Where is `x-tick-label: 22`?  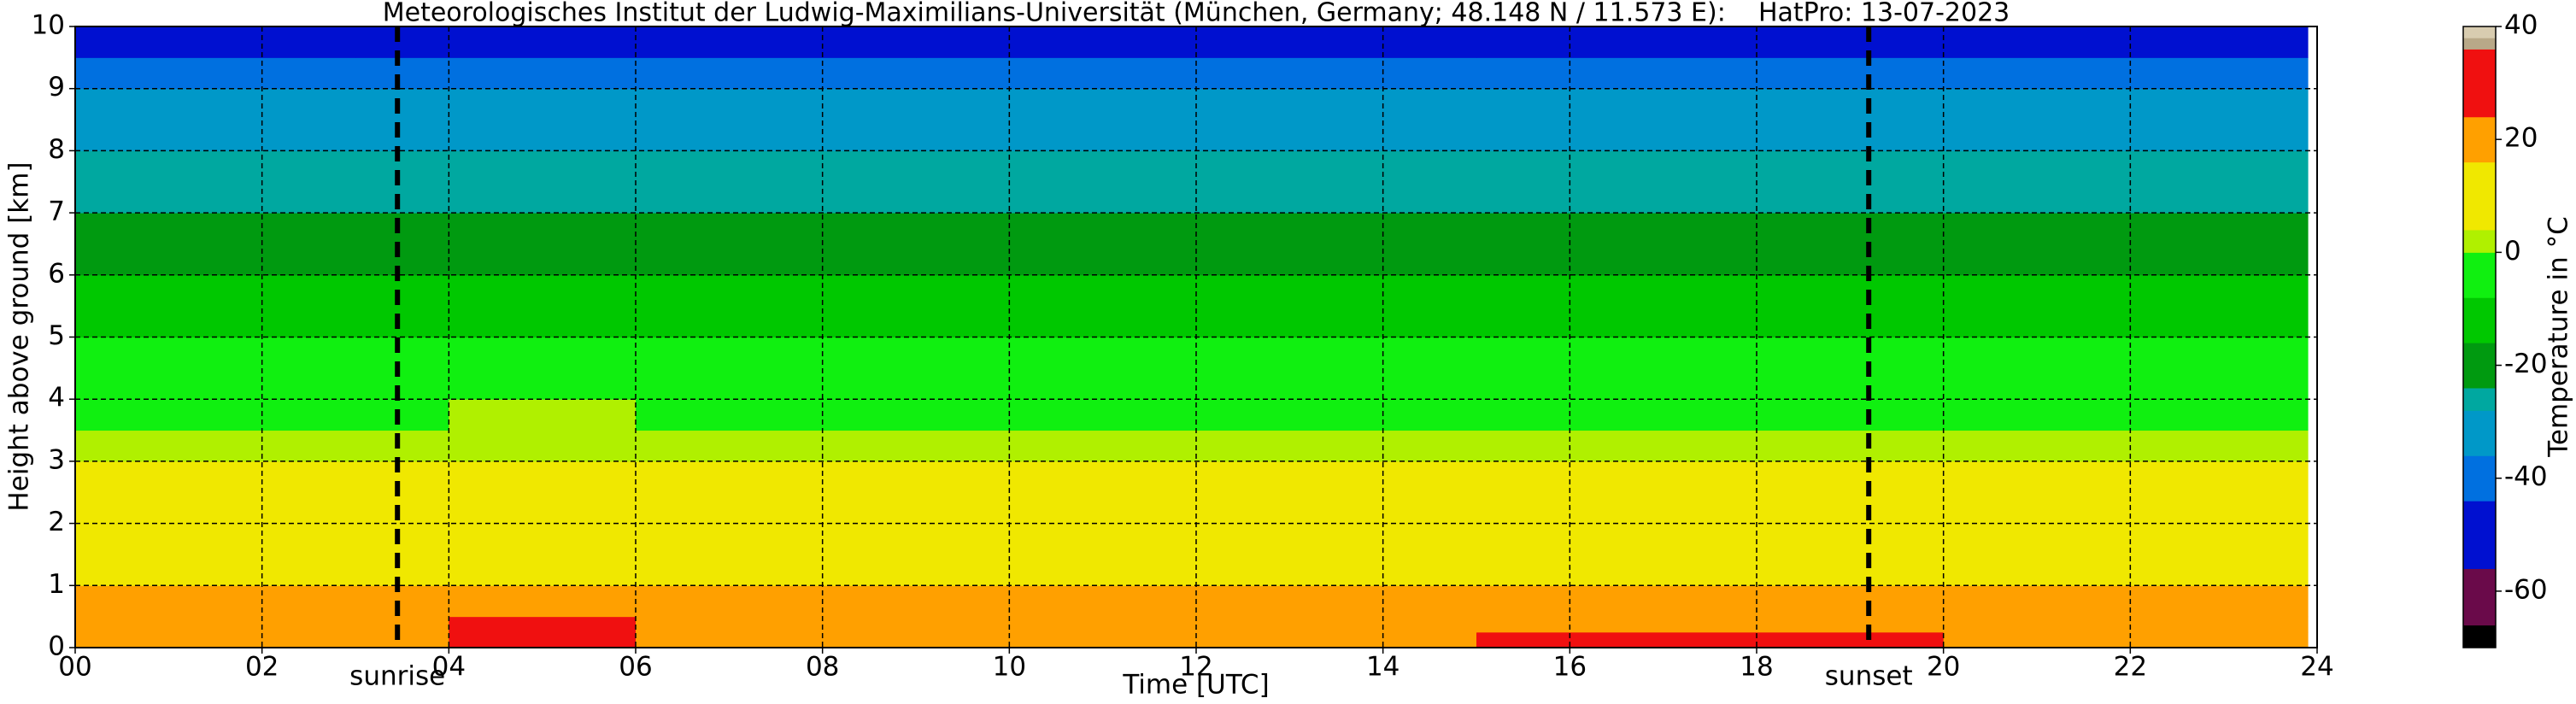
x-tick-label: 22 is located at coordinates (2130, 667).